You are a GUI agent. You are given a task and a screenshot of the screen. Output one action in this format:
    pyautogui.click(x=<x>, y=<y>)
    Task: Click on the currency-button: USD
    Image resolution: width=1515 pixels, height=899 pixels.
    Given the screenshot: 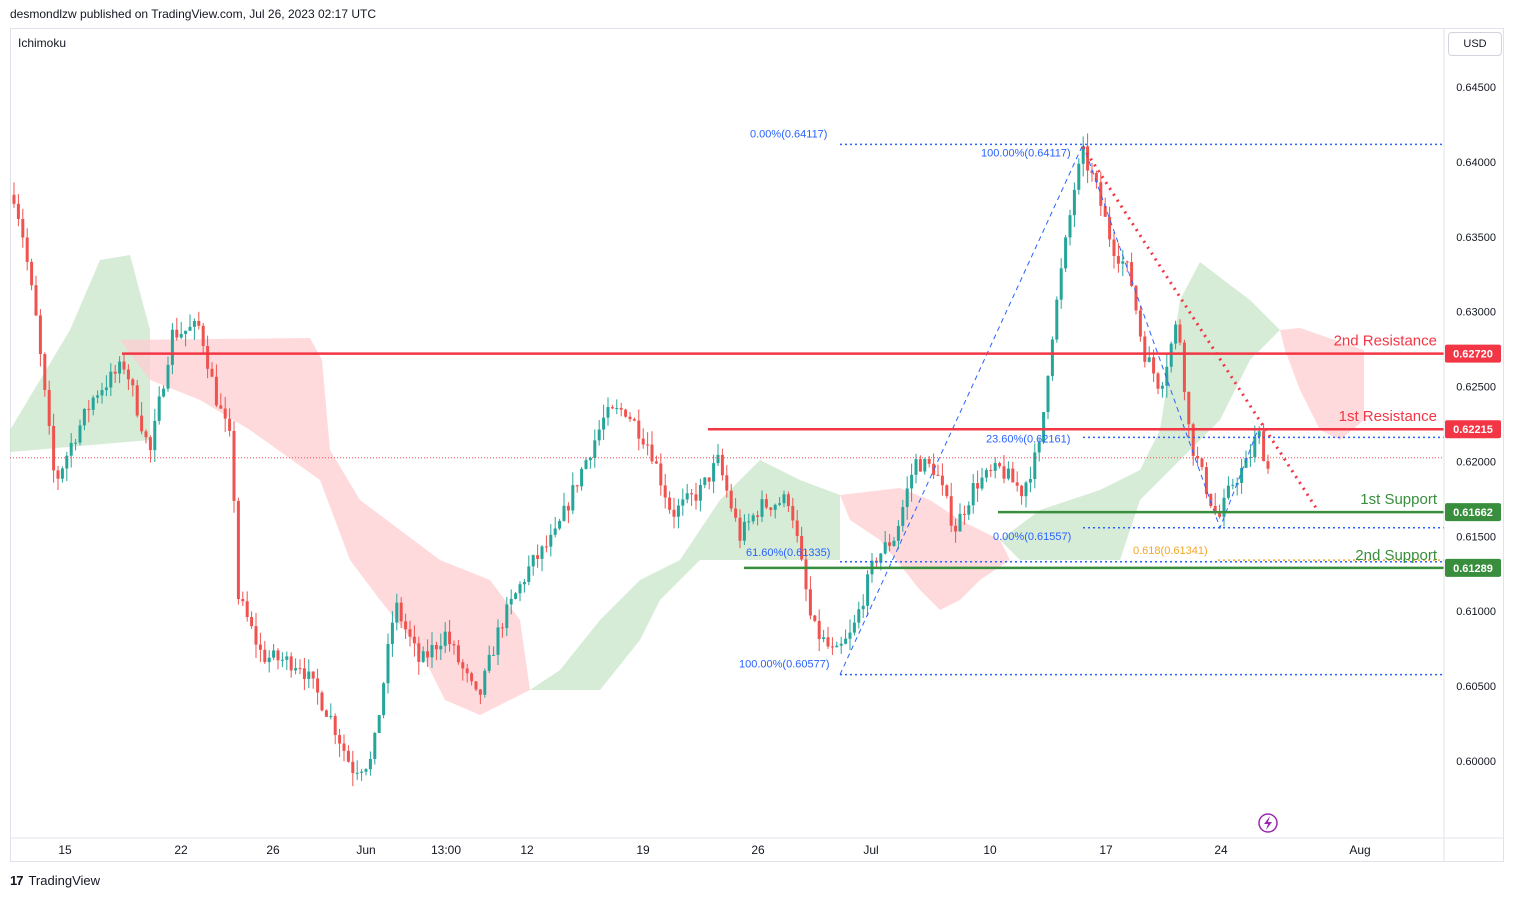 What is the action you would take?
    pyautogui.click(x=1475, y=44)
    